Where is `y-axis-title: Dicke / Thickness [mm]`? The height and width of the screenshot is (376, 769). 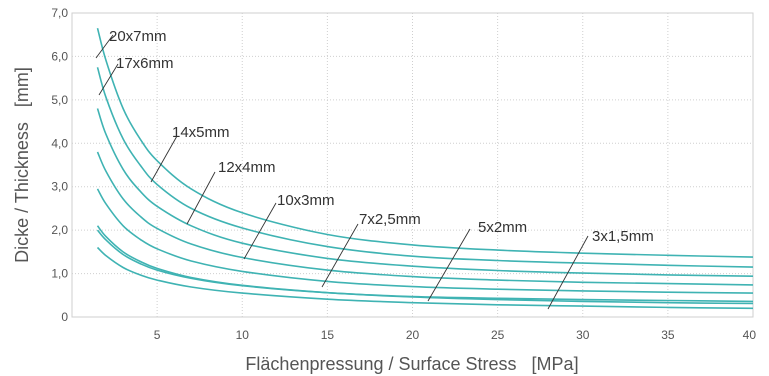 y-axis-title: Dicke / Thickness [mm] is located at coordinates (22, 165).